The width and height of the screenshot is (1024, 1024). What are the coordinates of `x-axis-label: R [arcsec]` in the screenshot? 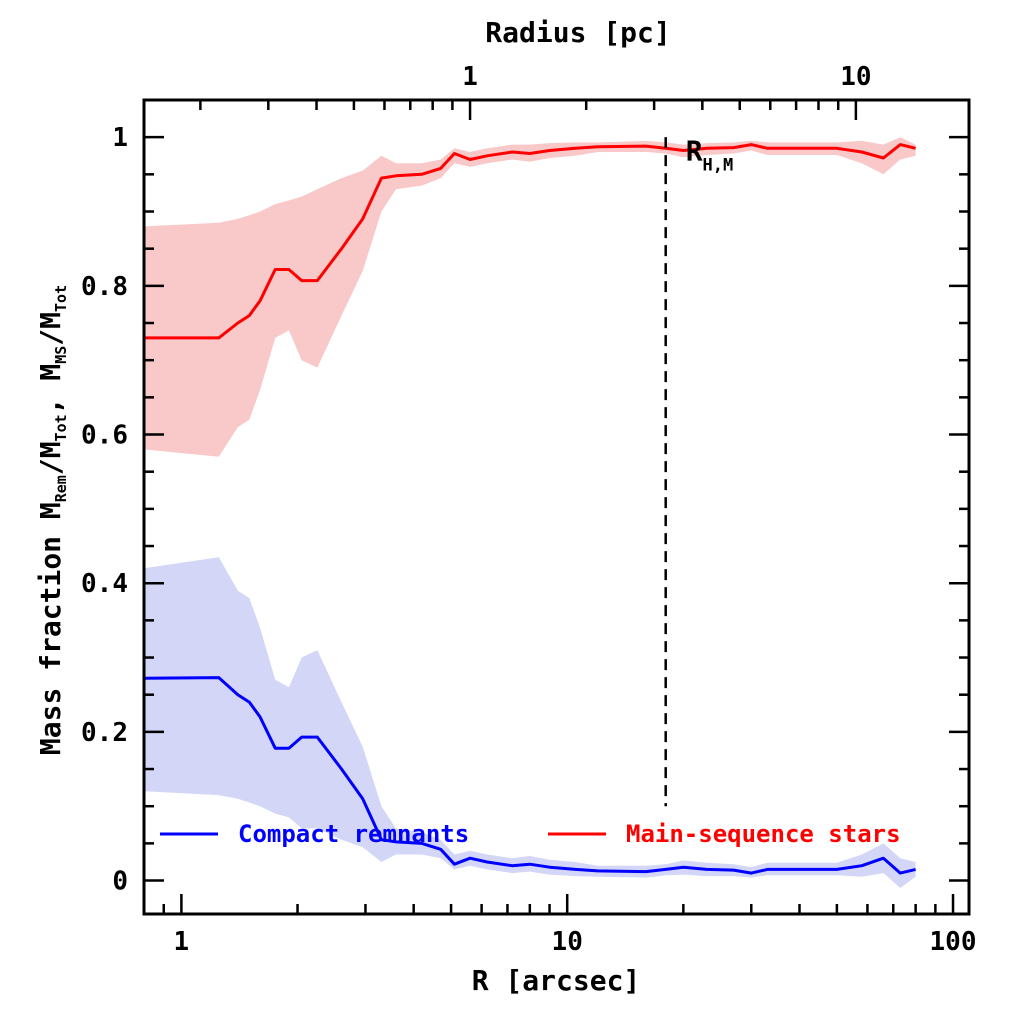 It's located at (556, 980).